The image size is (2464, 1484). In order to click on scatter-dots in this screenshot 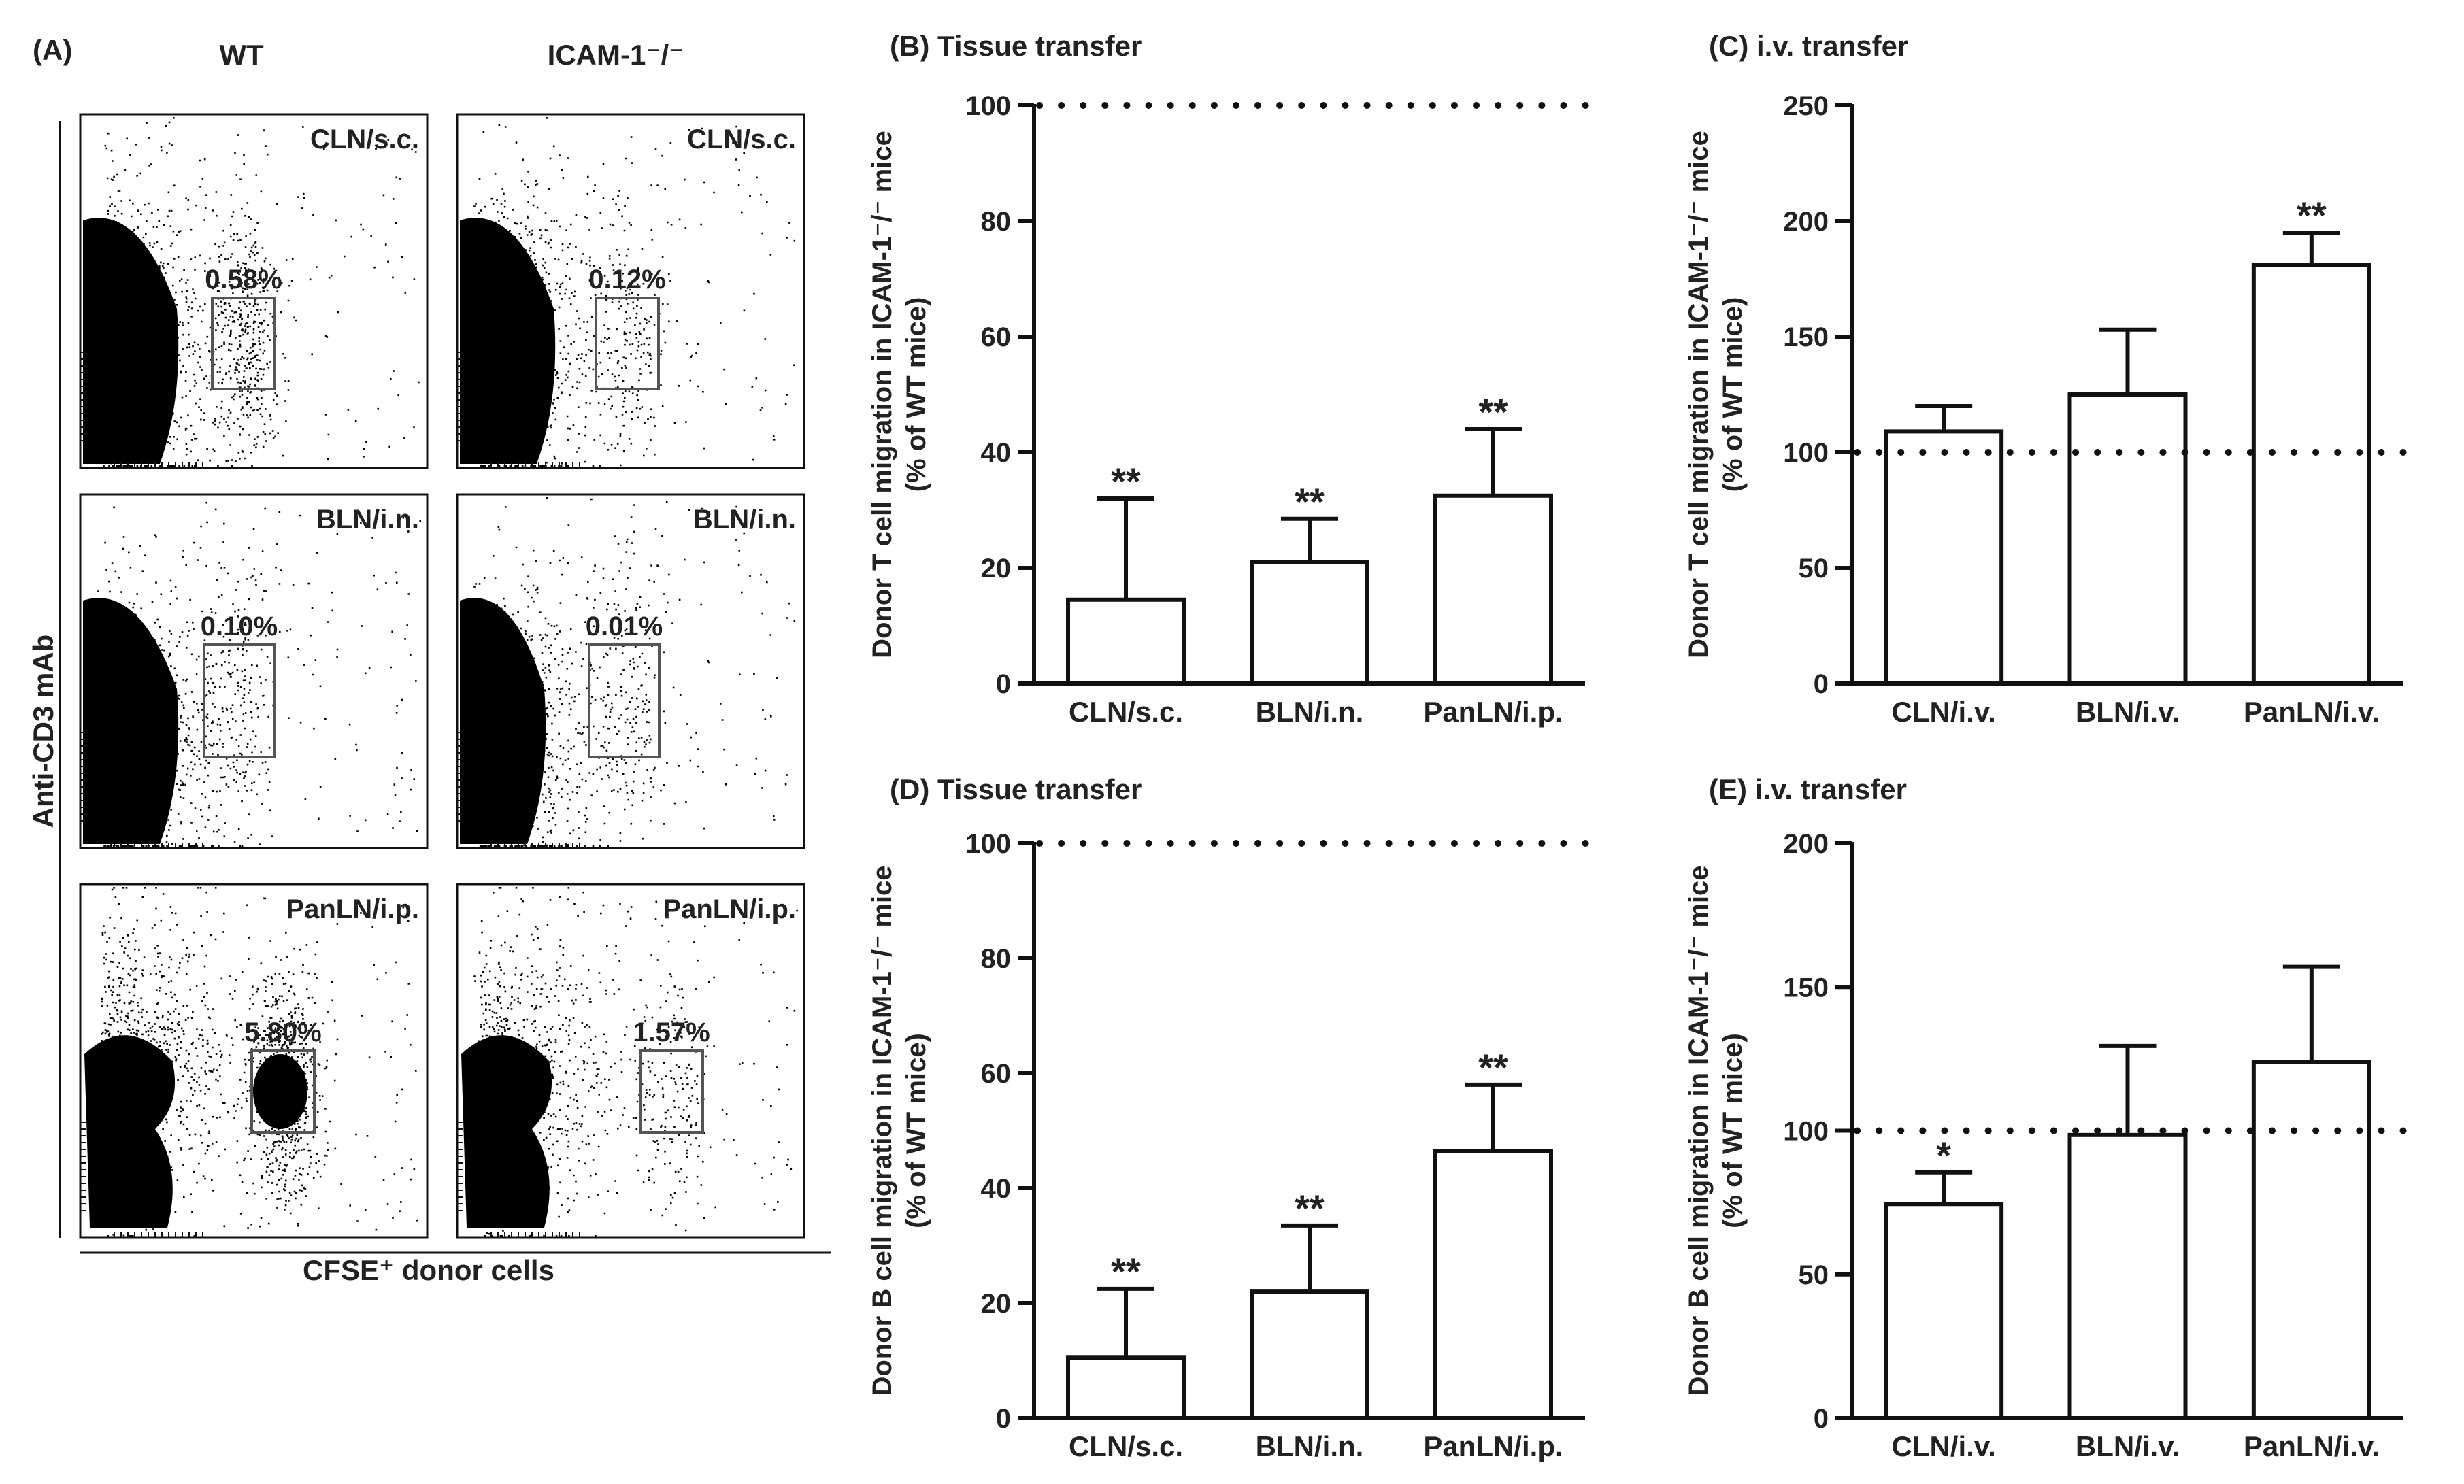, I will do `click(634, 672)`.